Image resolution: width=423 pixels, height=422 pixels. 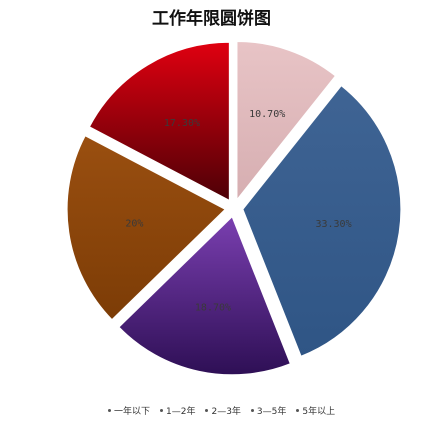 I want to click on slice-label: 33.30%, so click(x=333, y=224).